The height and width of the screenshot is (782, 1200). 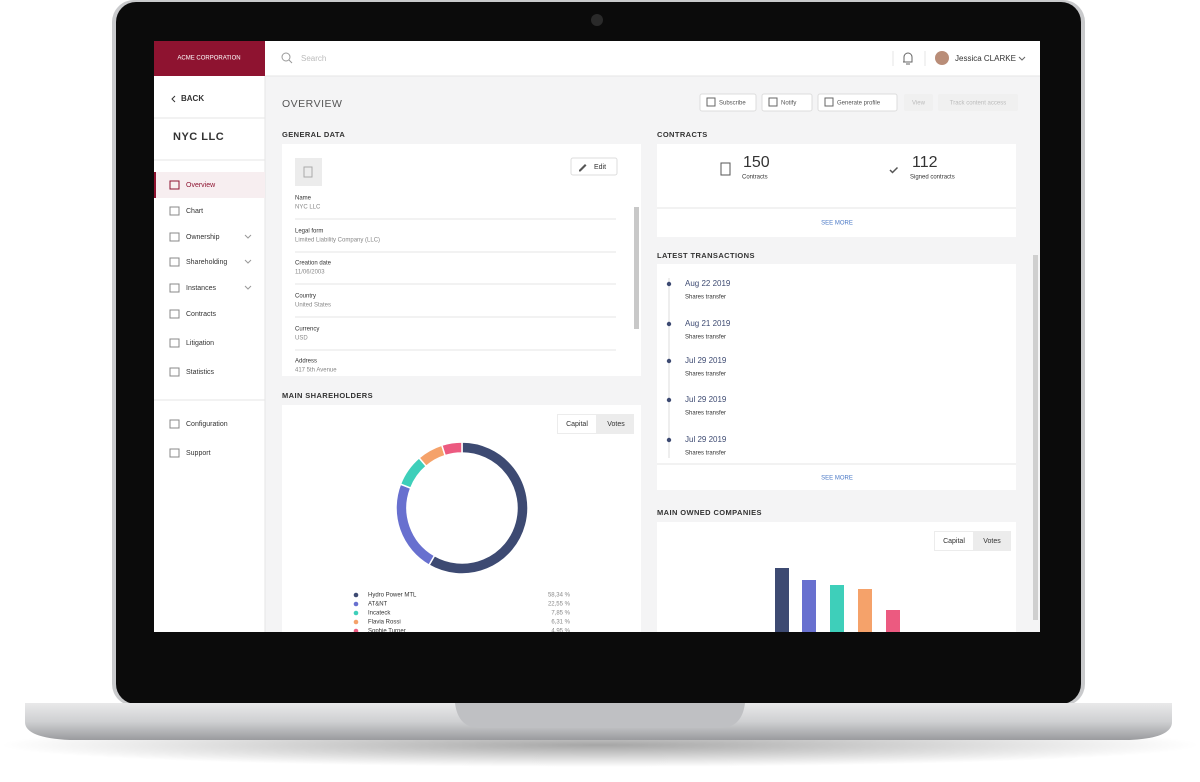 I want to click on contract-icon, so click(x=725, y=169).